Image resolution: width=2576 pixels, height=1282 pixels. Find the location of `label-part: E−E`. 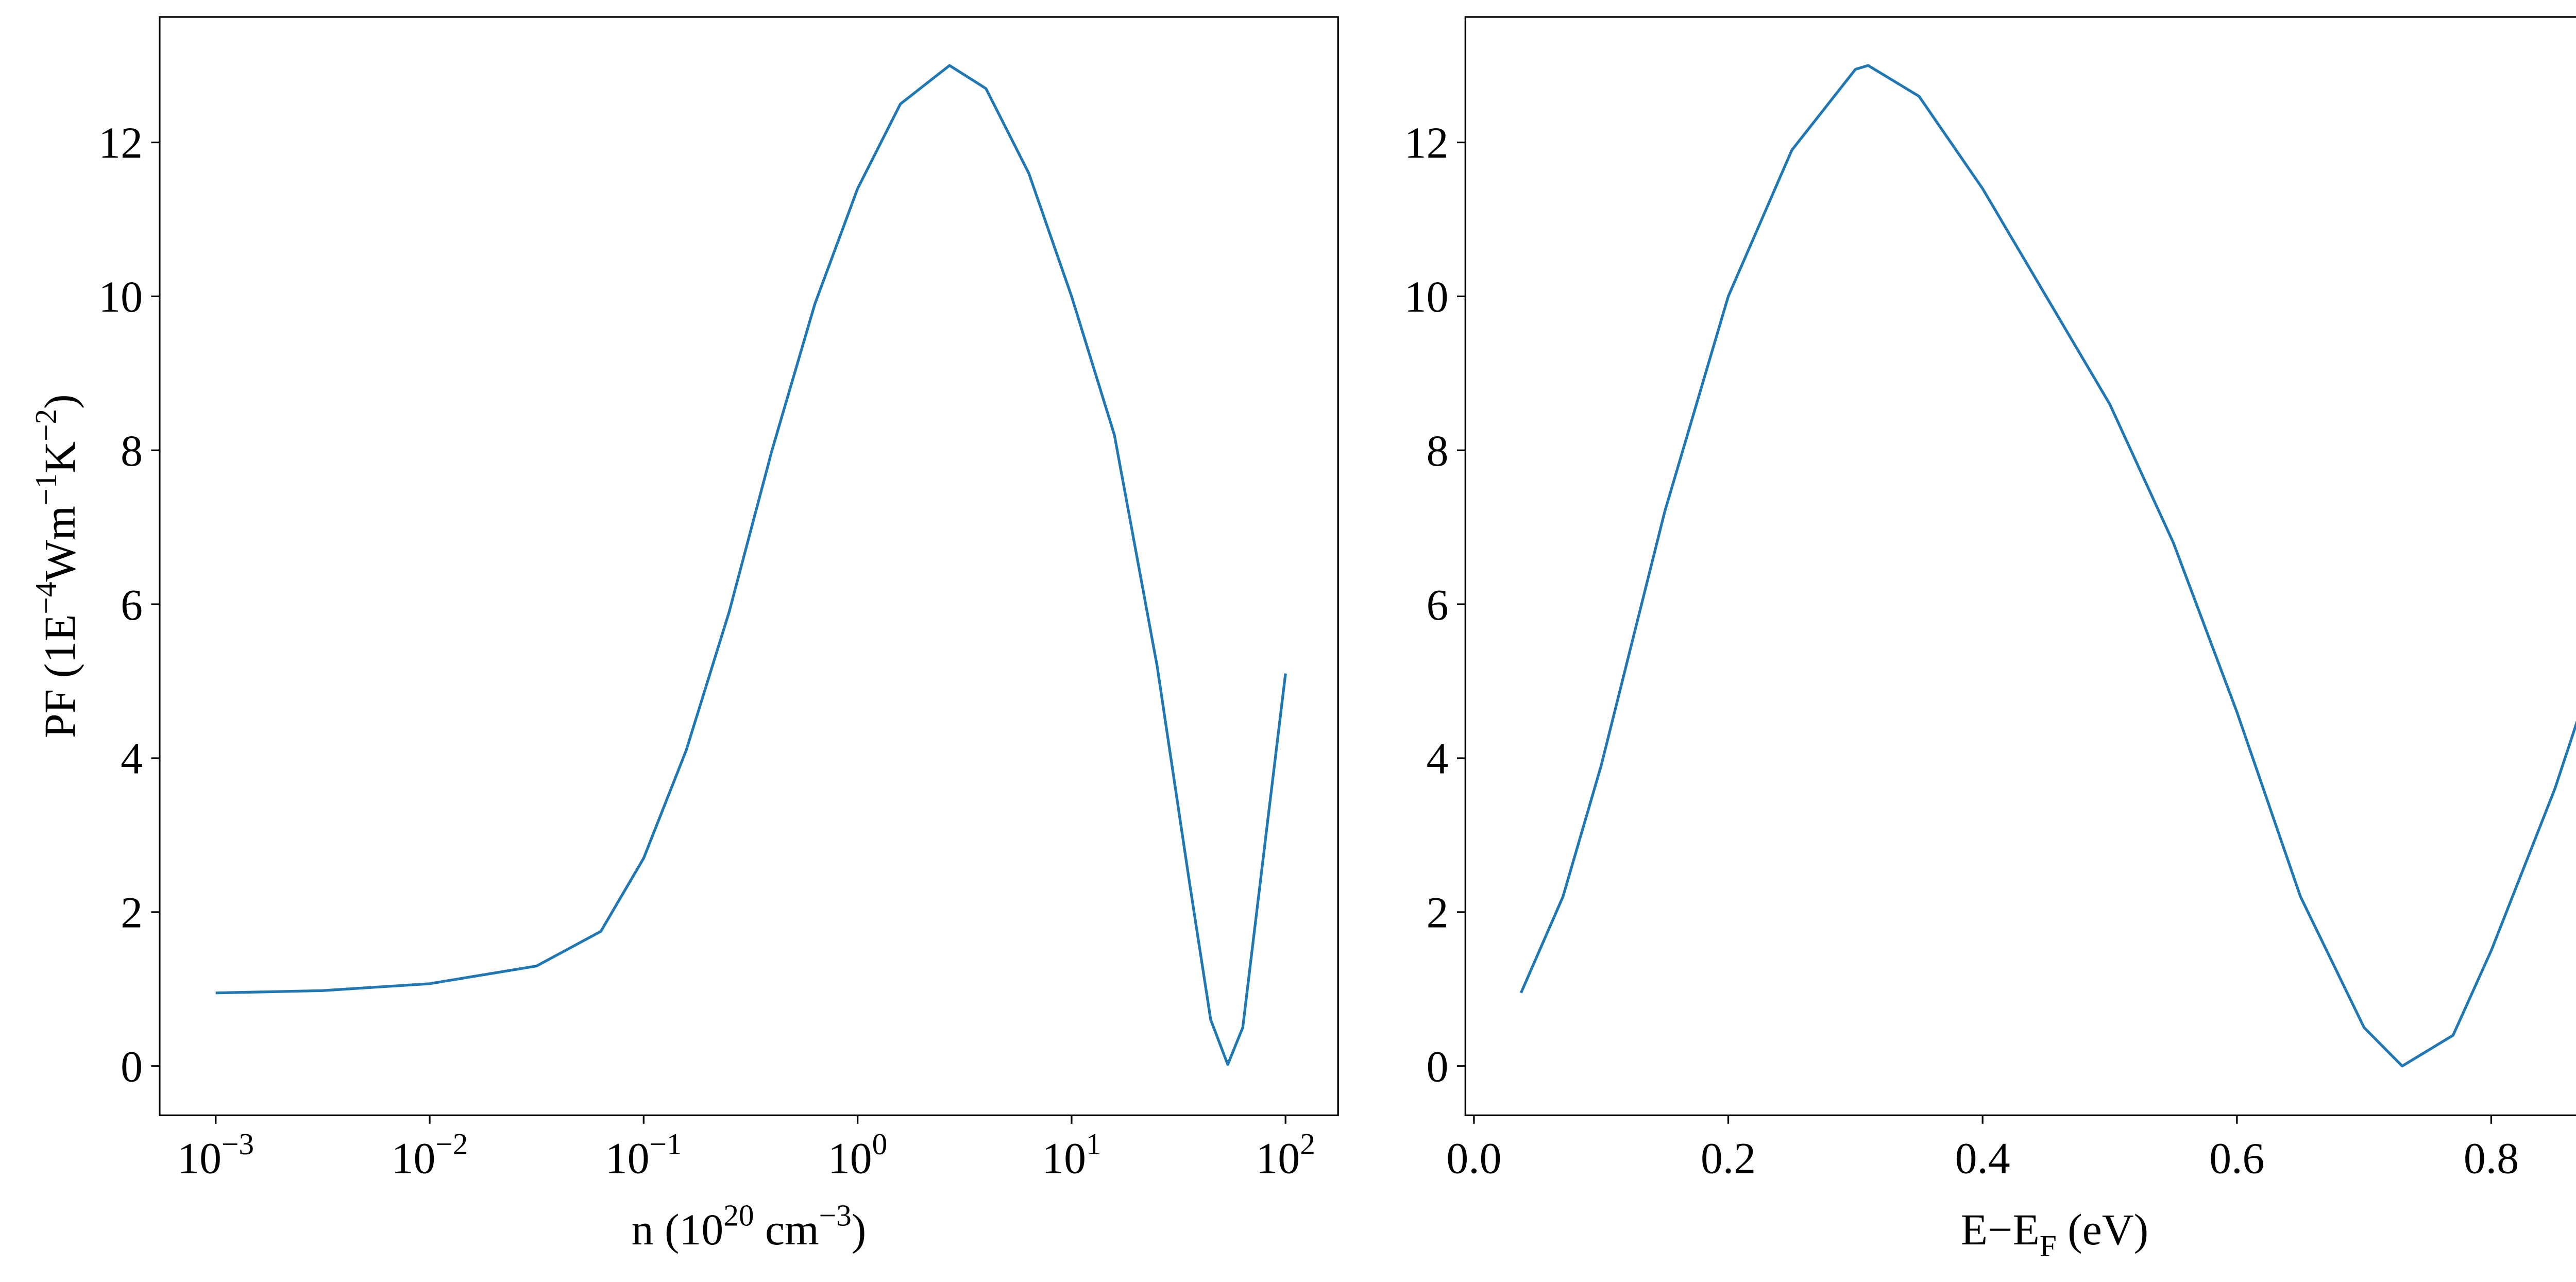

label-part: E−E is located at coordinates (2001, 1229).